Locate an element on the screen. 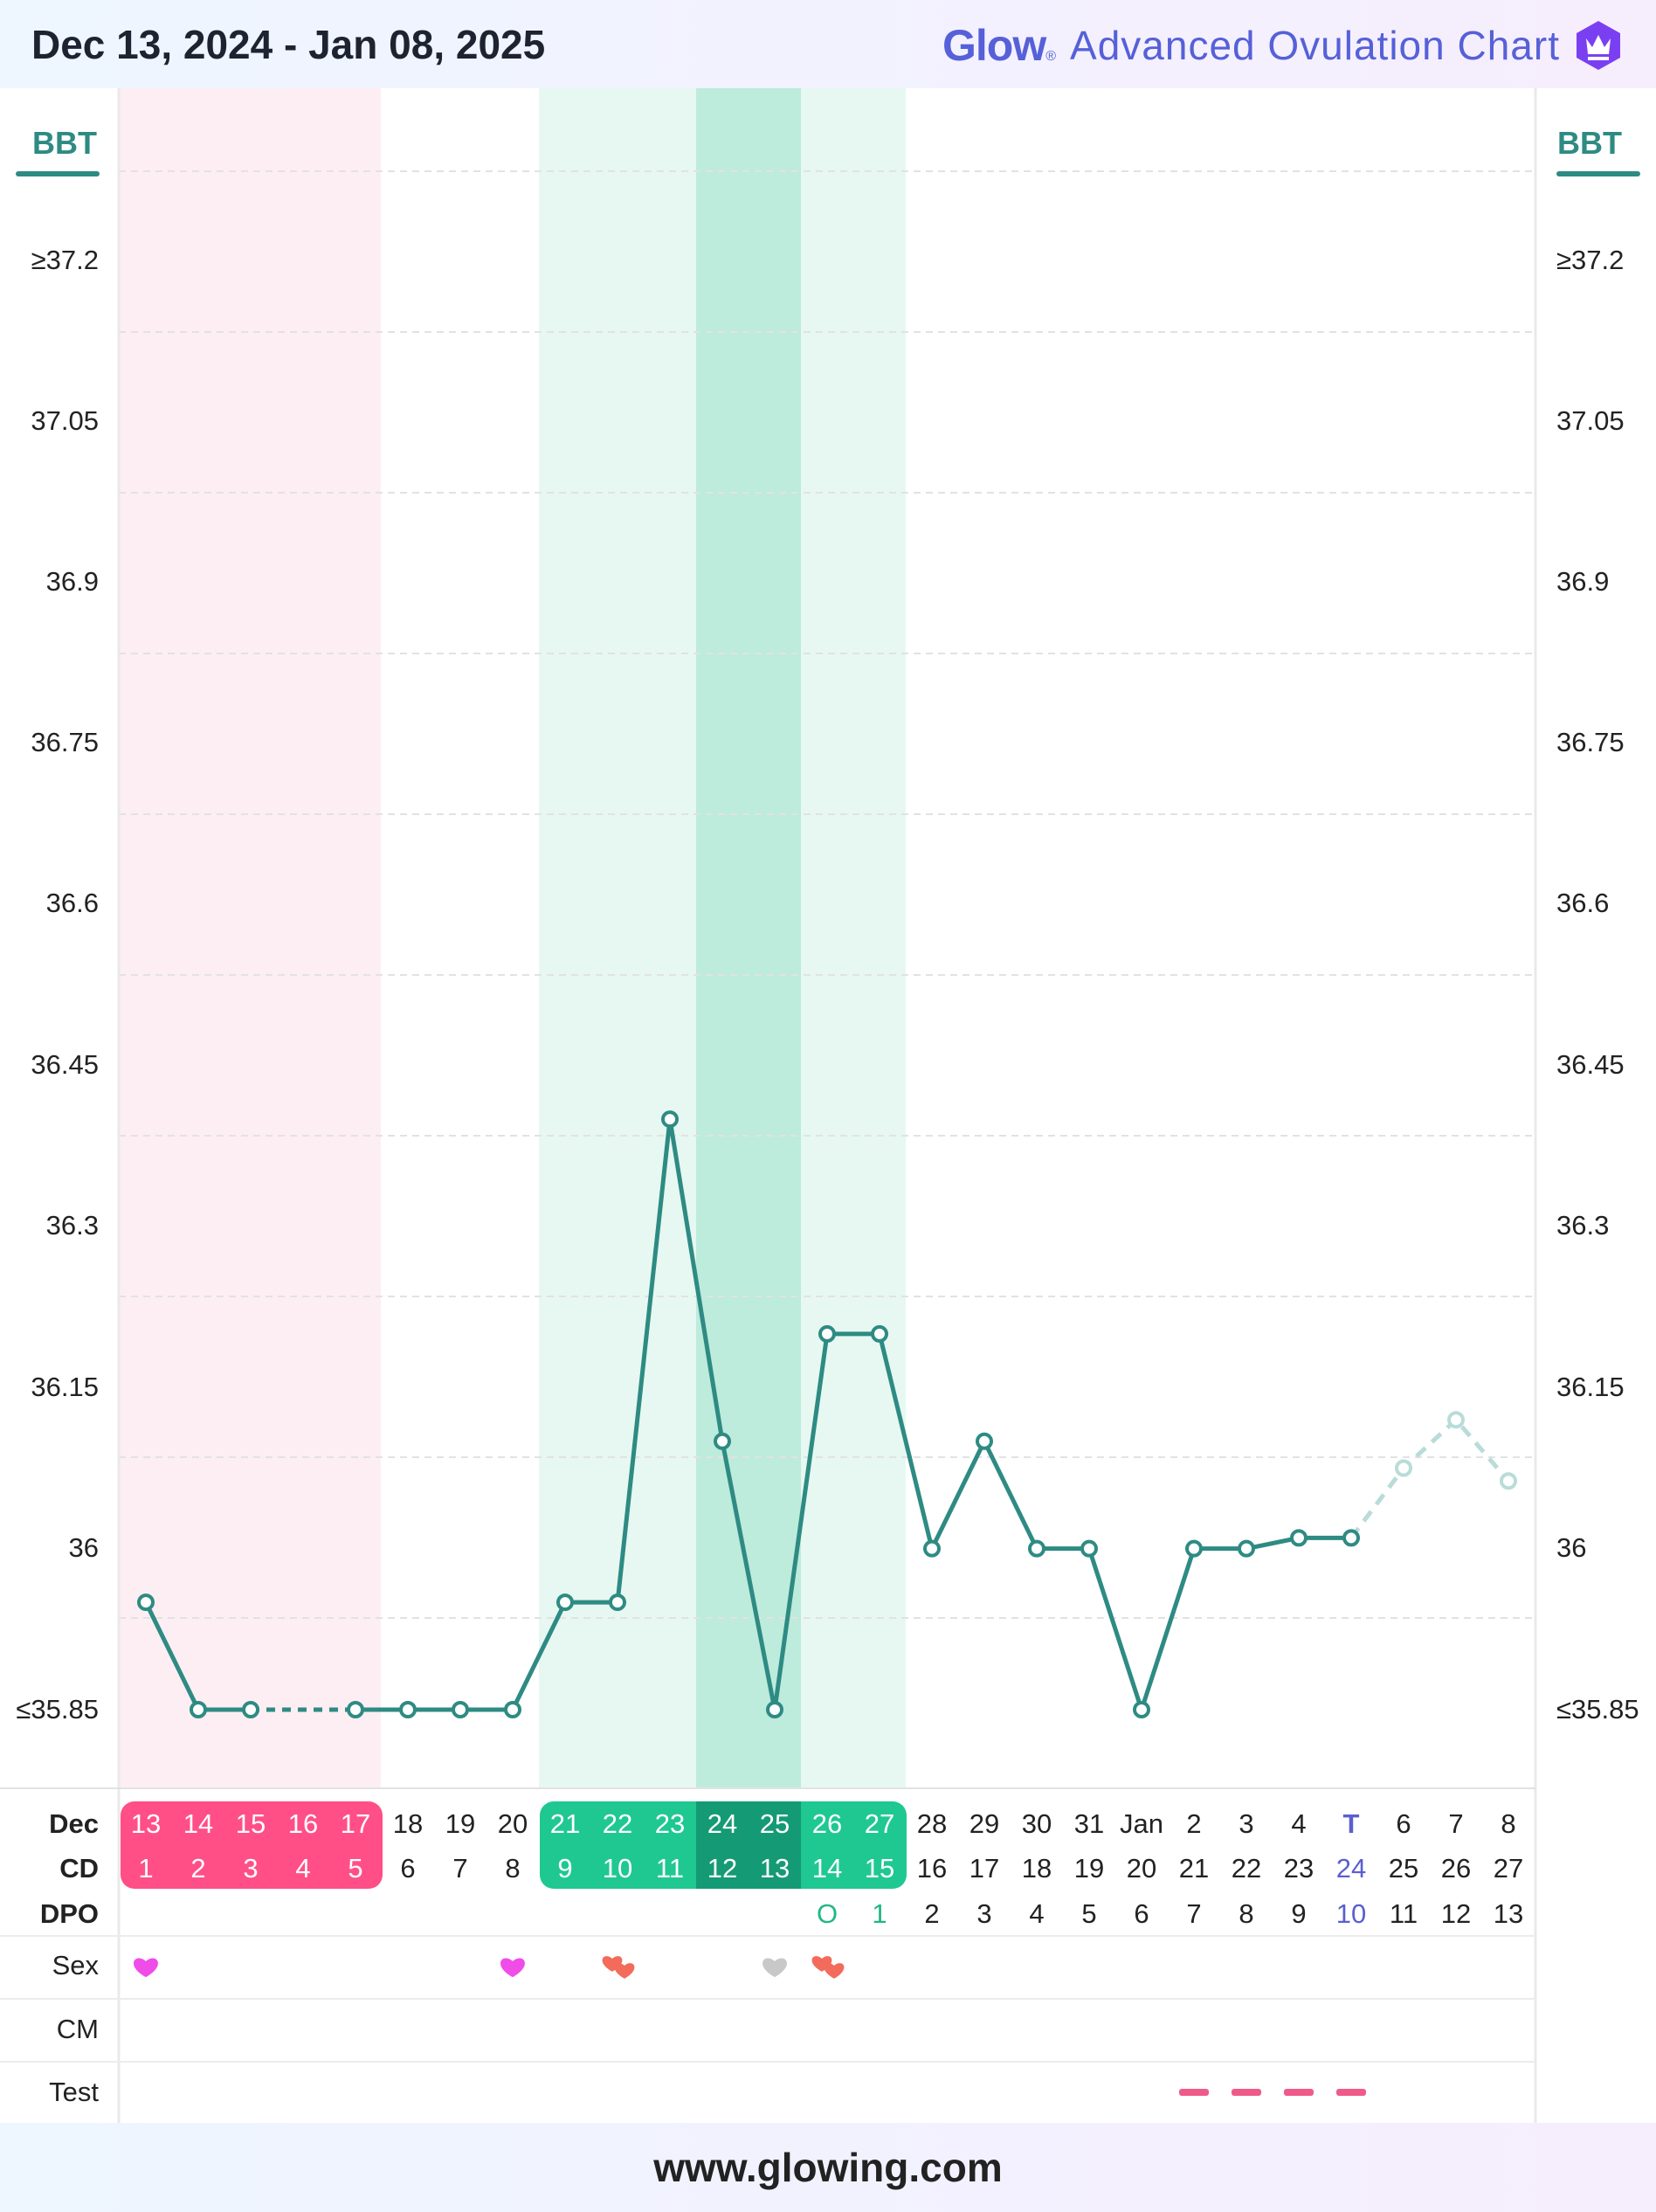 The height and width of the screenshot is (2212, 1656). date-label: T is located at coordinates (1351, 1823).